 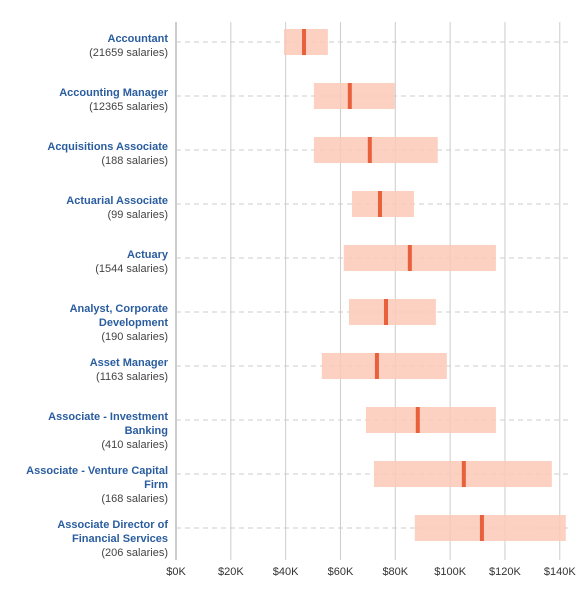 What do you see at coordinates (113, 93) in the screenshot?
I see `job-title: Accounting Manager` at bounding box center [113, 93].